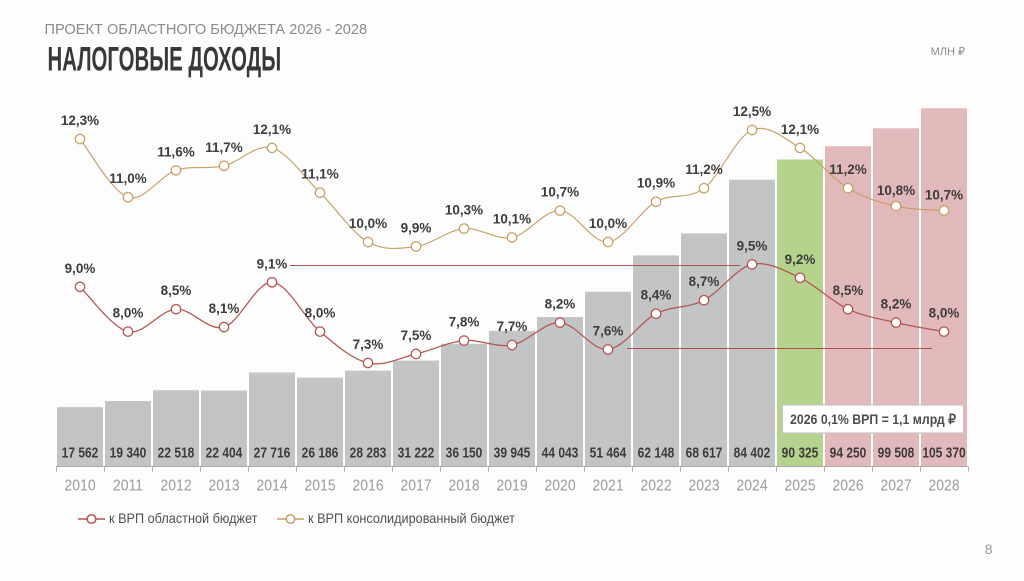  I want to click on svg-text: 9,2%, so click(800, 258).